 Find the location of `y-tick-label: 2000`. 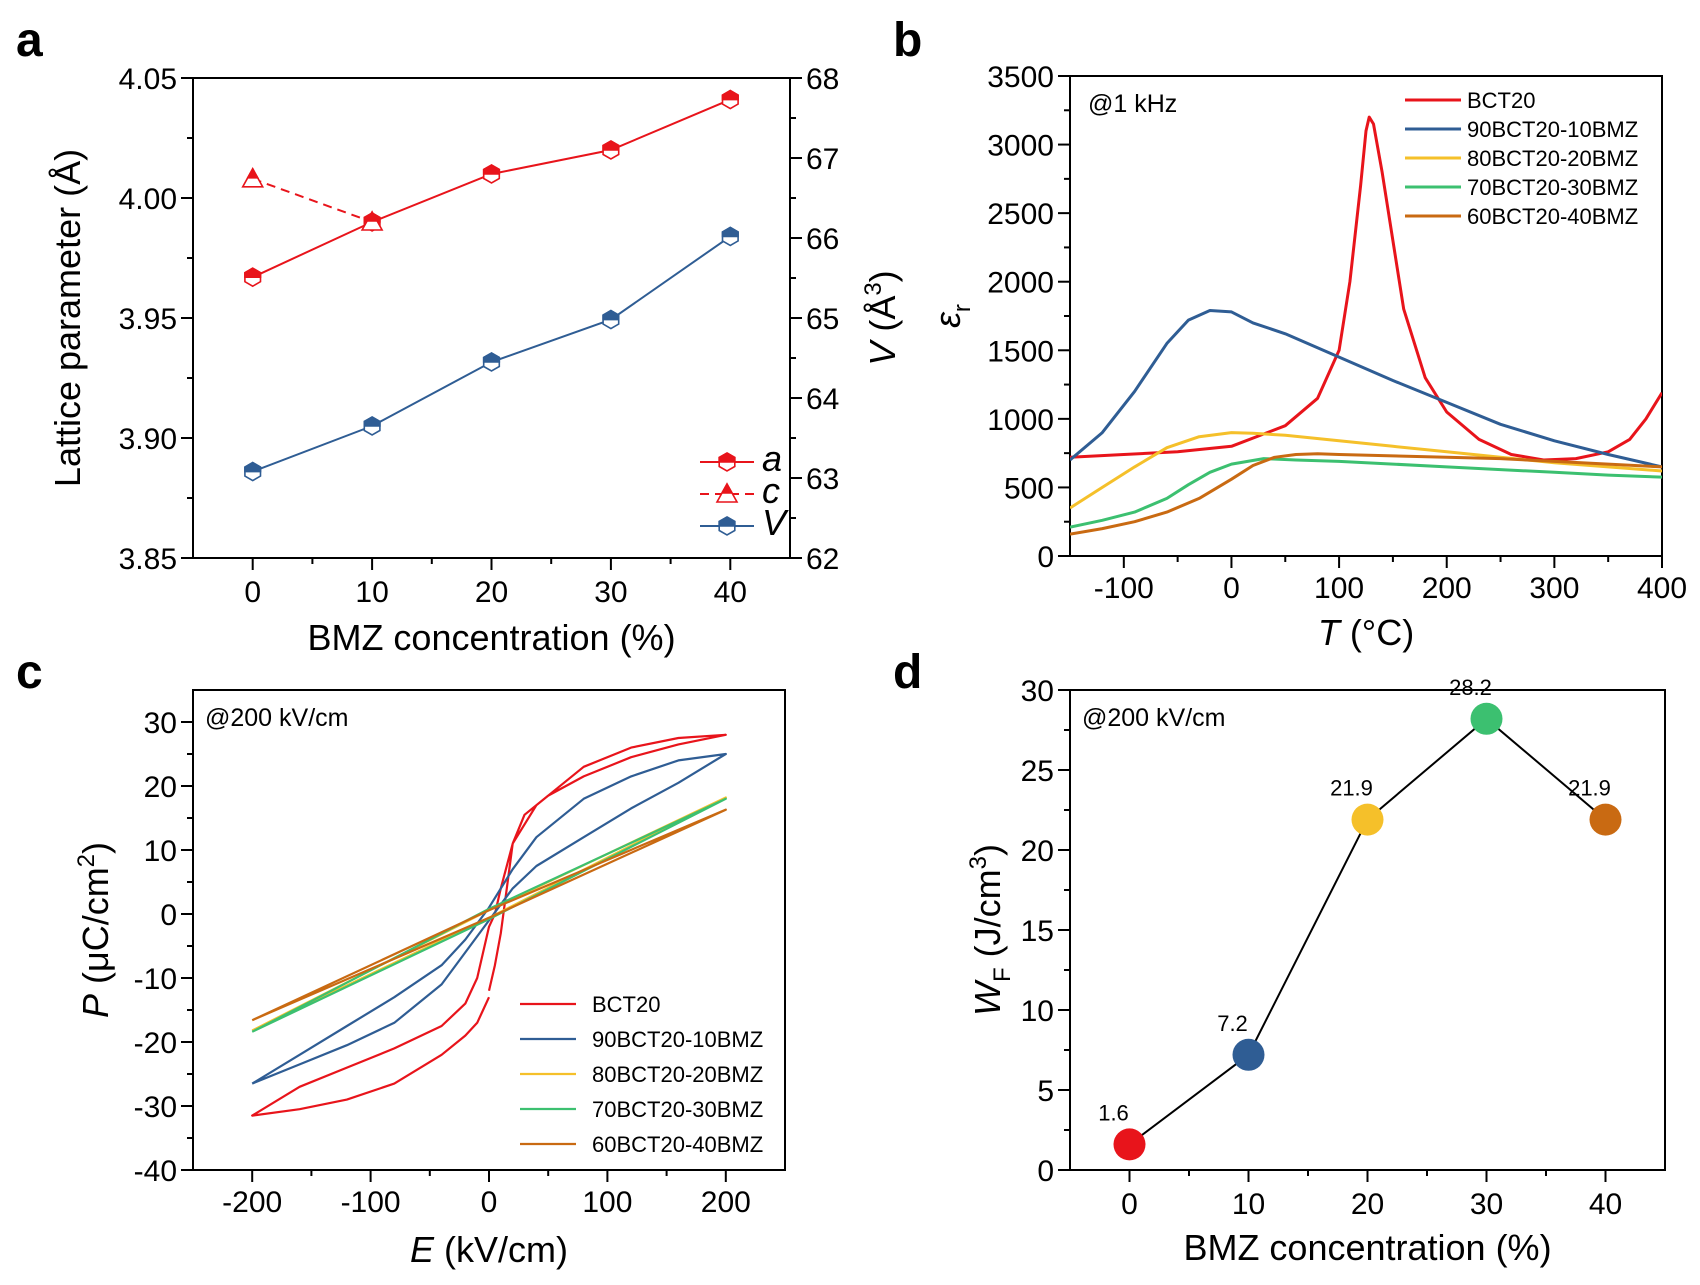

y-tick-label: 2000 is located at coordinates (1020, 283).